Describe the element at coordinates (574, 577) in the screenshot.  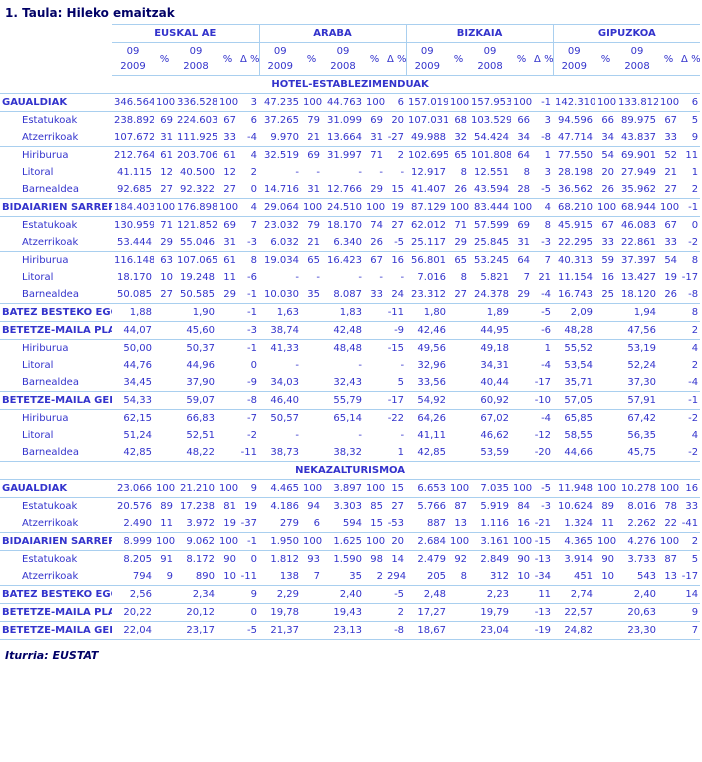
I see `cell: 451` at that location.